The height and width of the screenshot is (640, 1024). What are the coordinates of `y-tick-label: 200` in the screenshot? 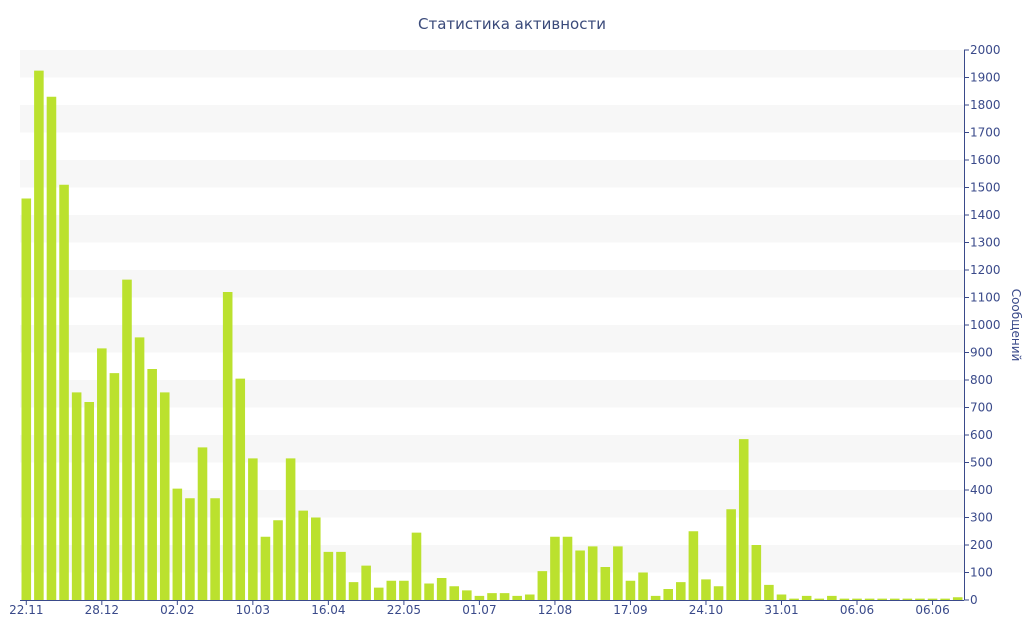 It's located at (981, 545).